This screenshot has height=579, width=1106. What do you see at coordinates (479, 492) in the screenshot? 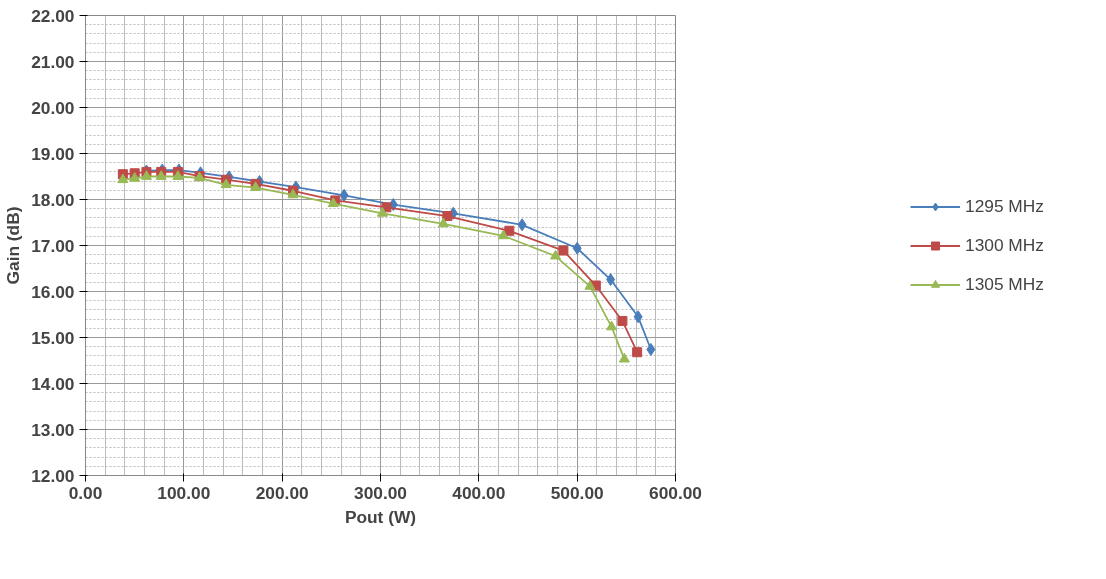
I see `x-tick-label: 400.00` at bounding box center [479, 492].